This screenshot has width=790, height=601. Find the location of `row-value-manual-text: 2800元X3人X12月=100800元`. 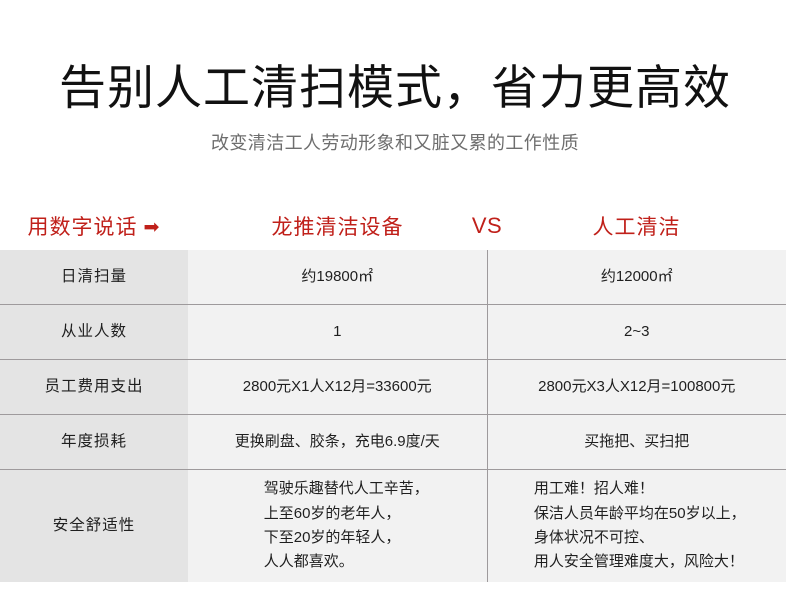

row-value-manual-text: 2800元X3人X12月=100800元 is located at coordinates (637, 387).